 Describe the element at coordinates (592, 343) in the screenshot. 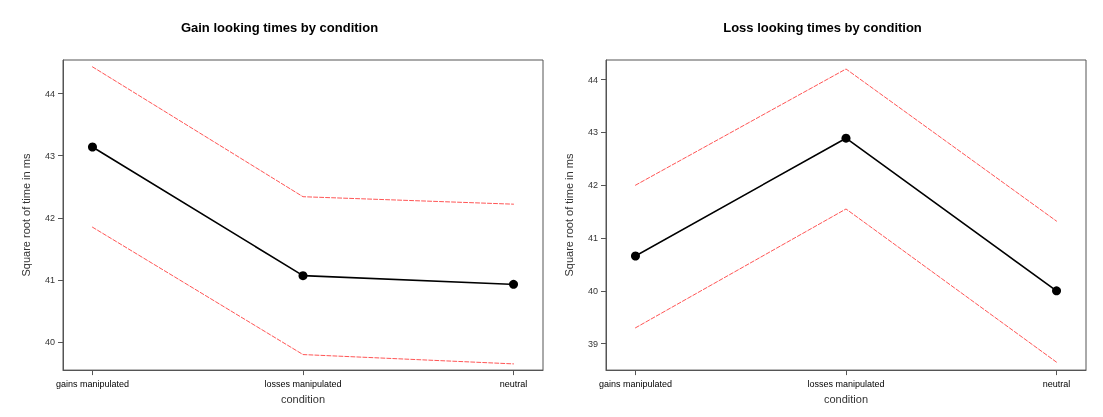

I see `y-tick-label: 39` at that location.